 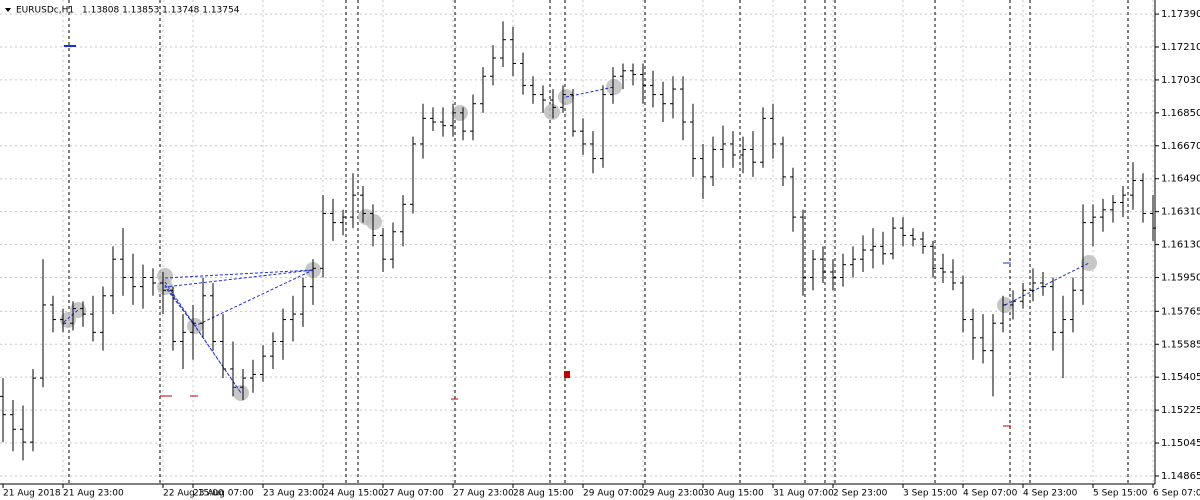 I want to click on y-tick-label: 1.15950, so click(x=1180, y=277).